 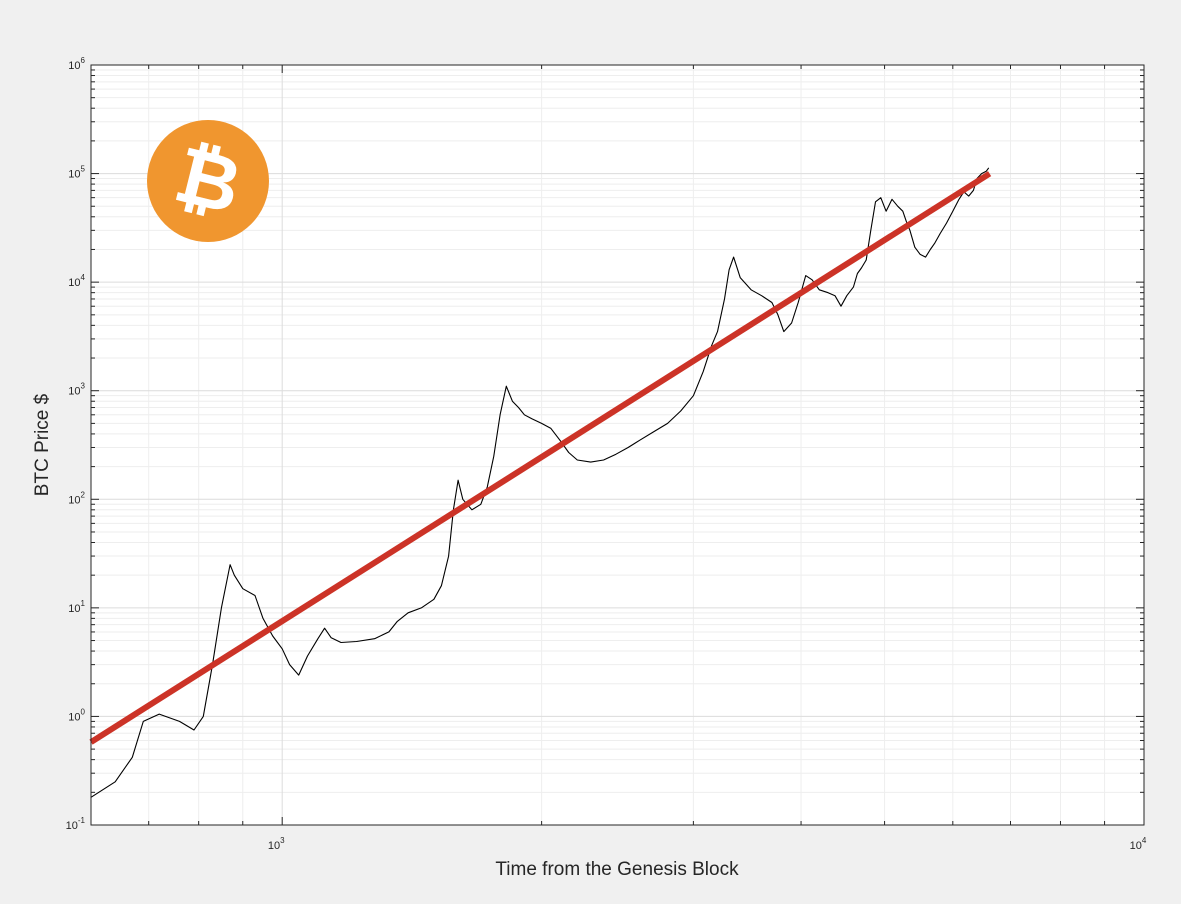 I want to click on bitcoin-logo: ₿, so click(x=208, y=181).